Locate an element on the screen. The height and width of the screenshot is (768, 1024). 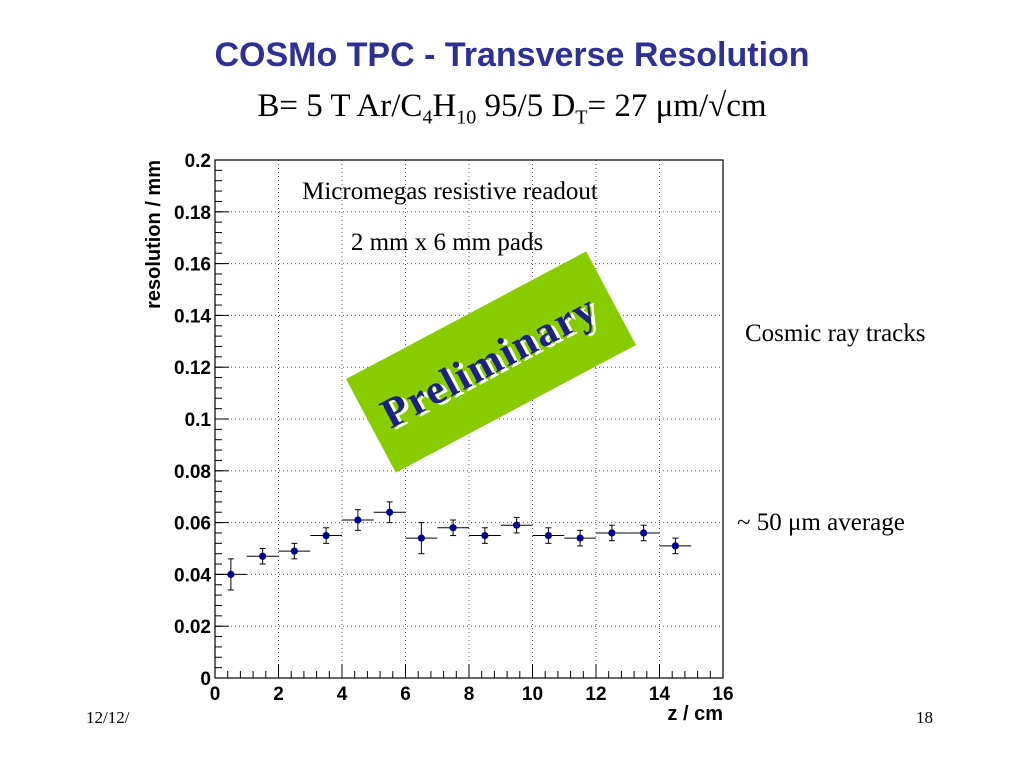
subtitle-sub-3: T is located at coordinates (581, 117).